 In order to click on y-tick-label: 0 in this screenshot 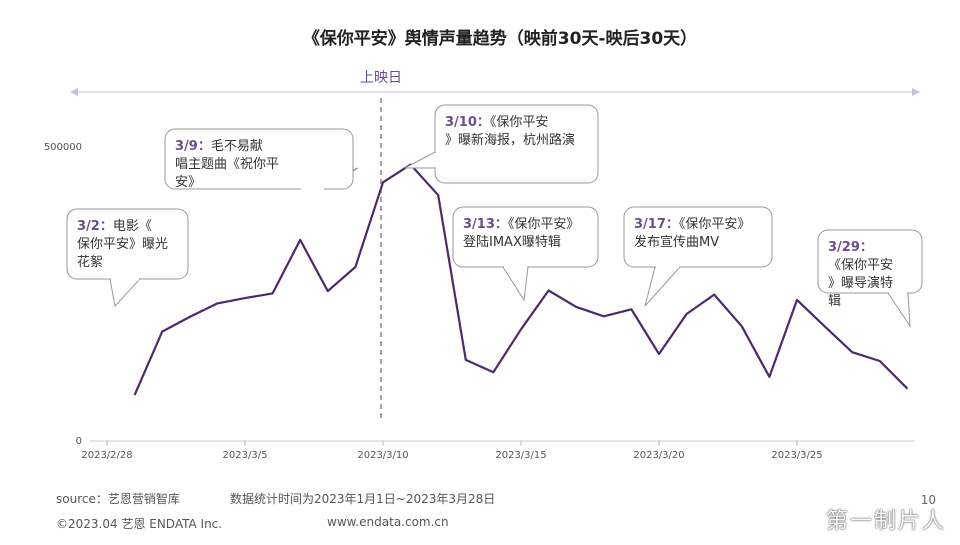, I will do `click(79, 441)`.